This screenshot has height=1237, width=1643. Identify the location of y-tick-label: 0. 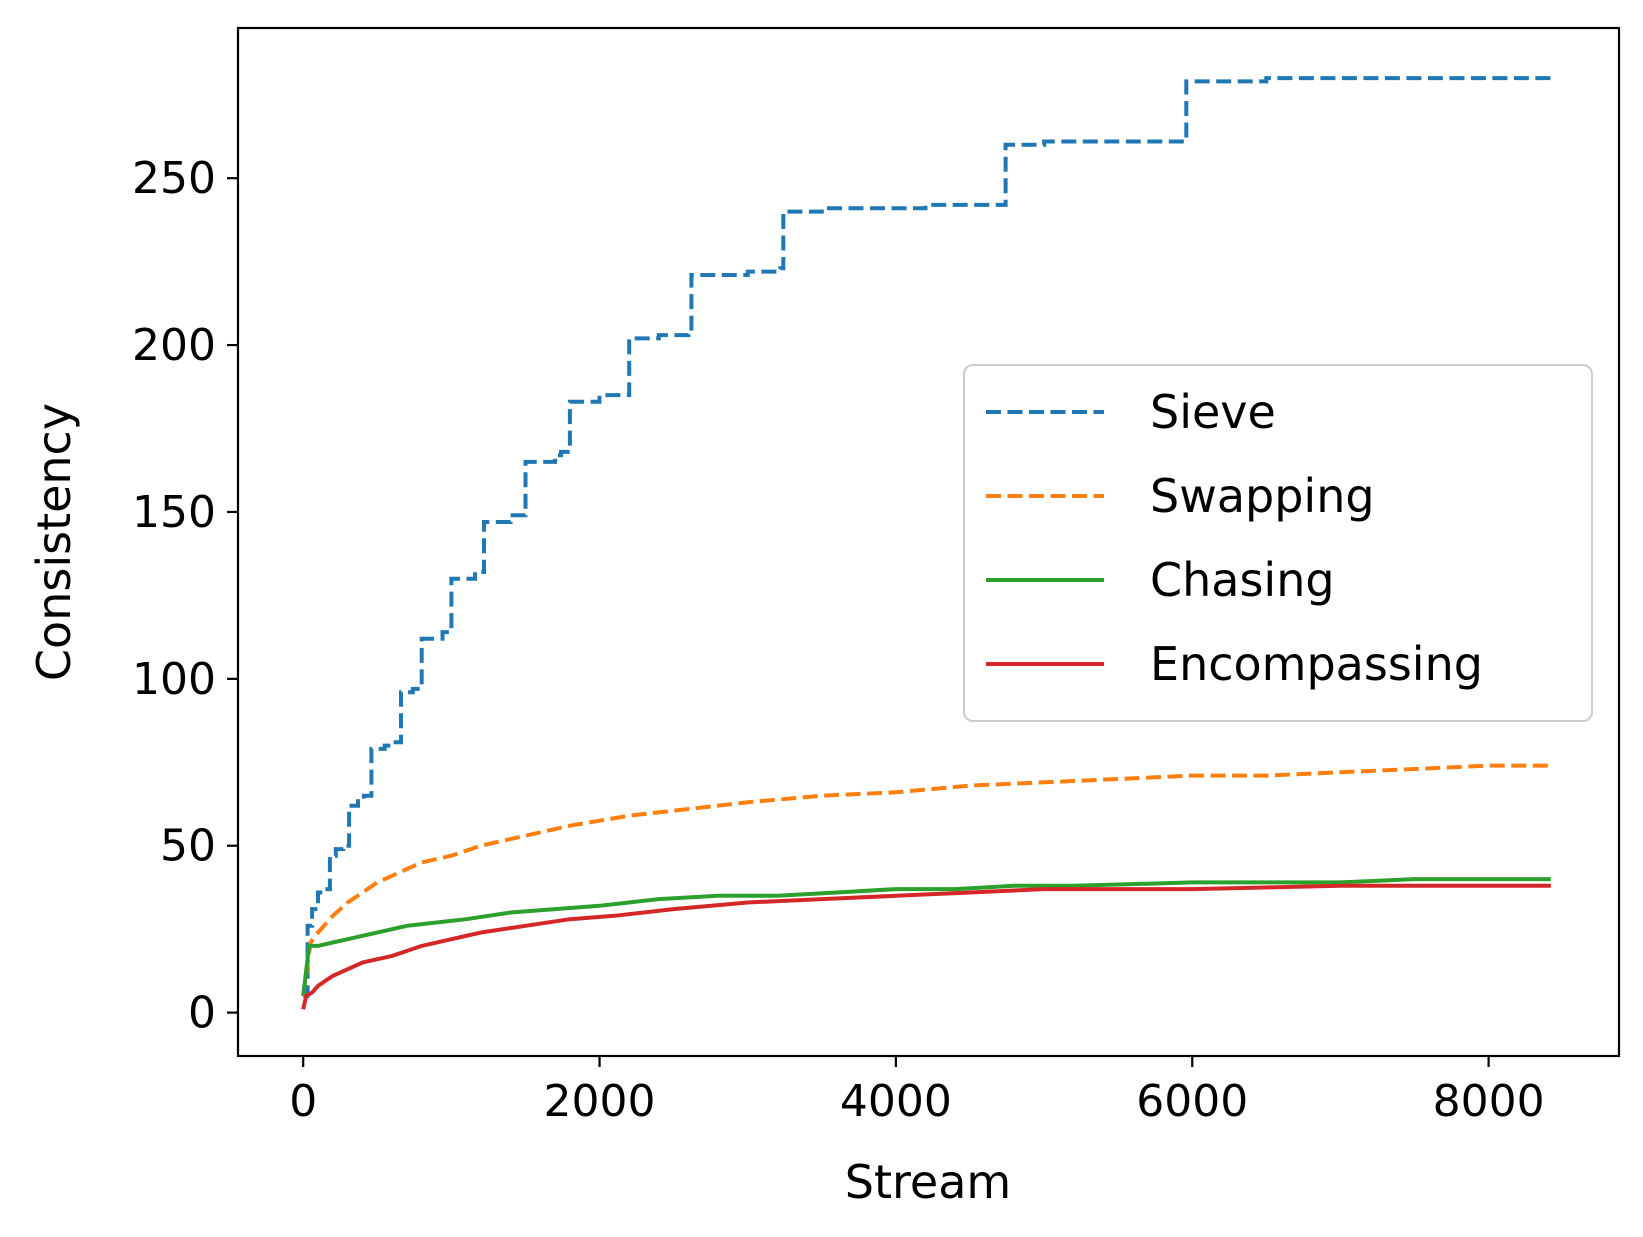
(202, 1013).